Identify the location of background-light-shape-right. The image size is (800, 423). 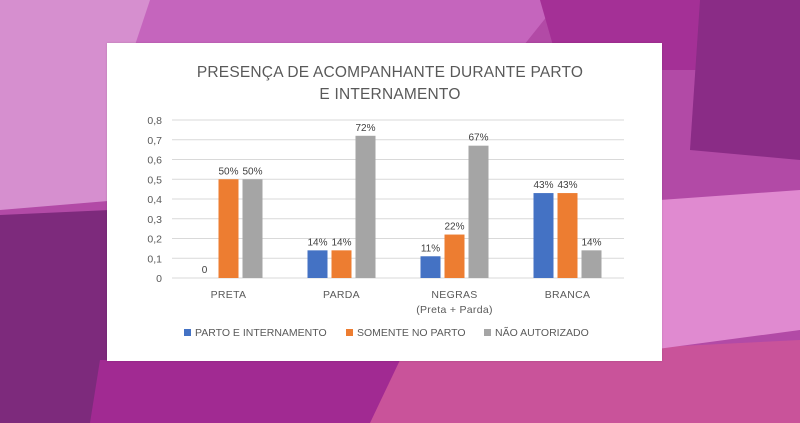
(725, 270).